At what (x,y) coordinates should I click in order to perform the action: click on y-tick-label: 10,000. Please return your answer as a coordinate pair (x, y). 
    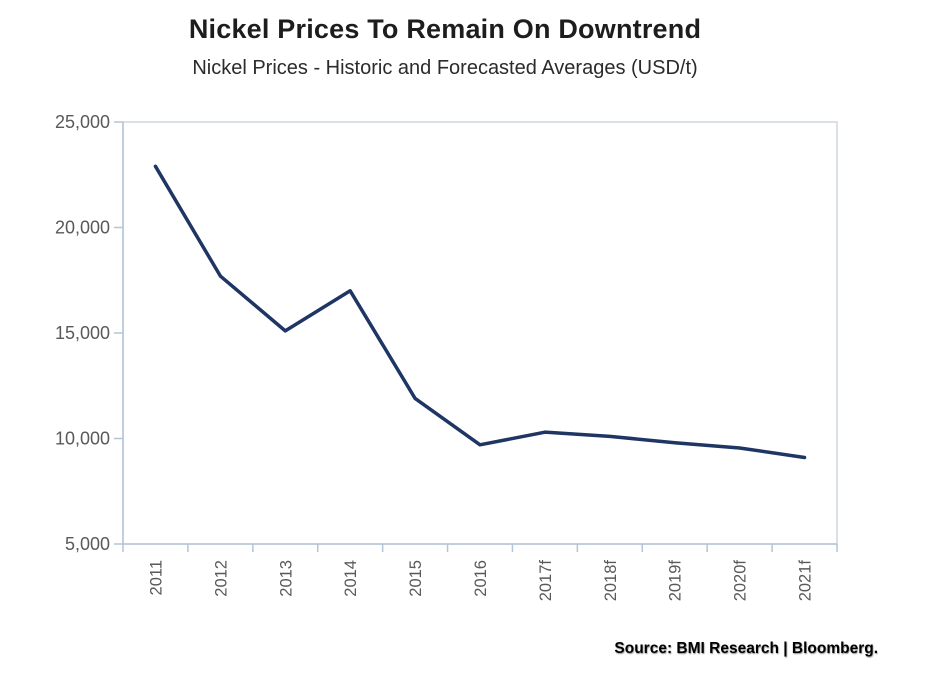
    Looking at the image, I should click on (82, 439).